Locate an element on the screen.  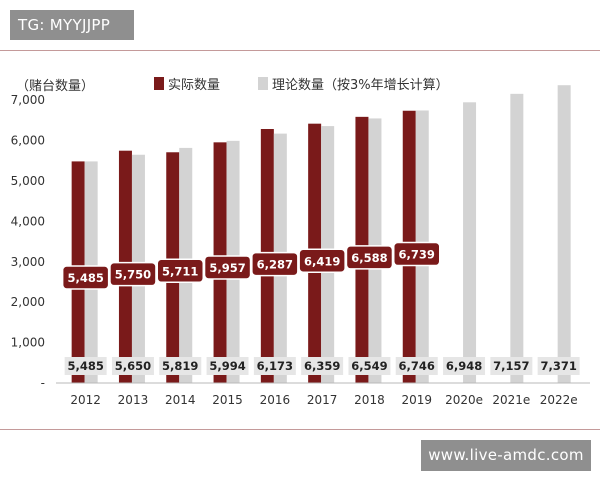
y-tick-label: 6,000 is located at coordinates (28, 141).